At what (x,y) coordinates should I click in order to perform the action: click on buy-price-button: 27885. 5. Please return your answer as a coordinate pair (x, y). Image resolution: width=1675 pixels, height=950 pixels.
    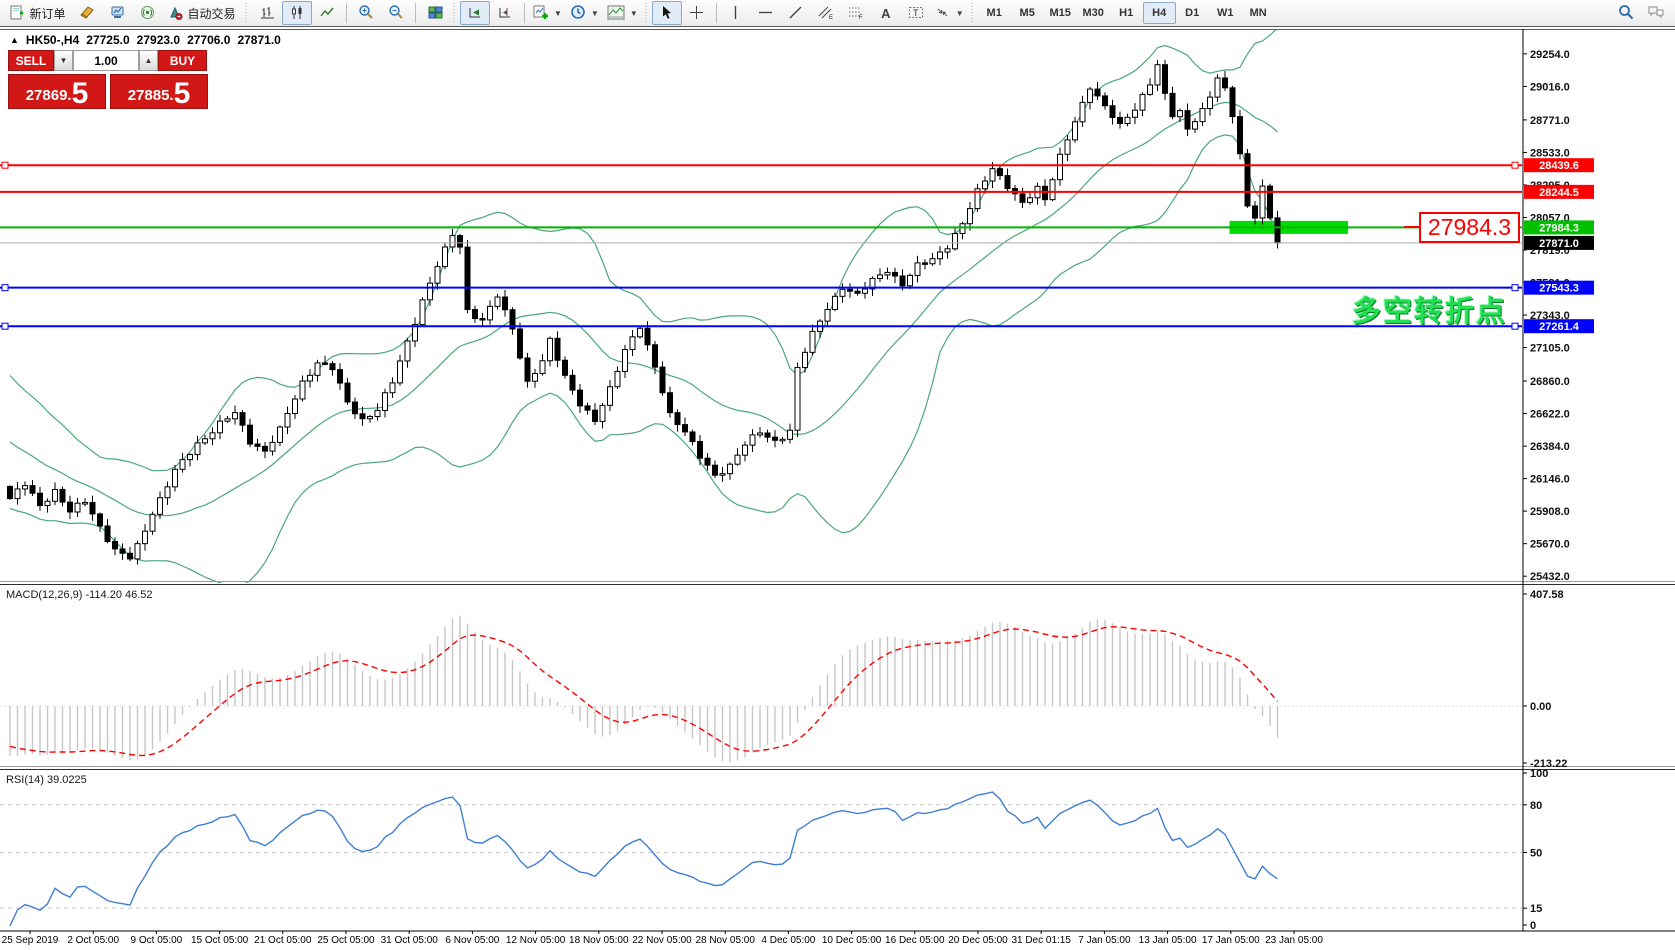
    Looking at the image, I should click on (159, 91).